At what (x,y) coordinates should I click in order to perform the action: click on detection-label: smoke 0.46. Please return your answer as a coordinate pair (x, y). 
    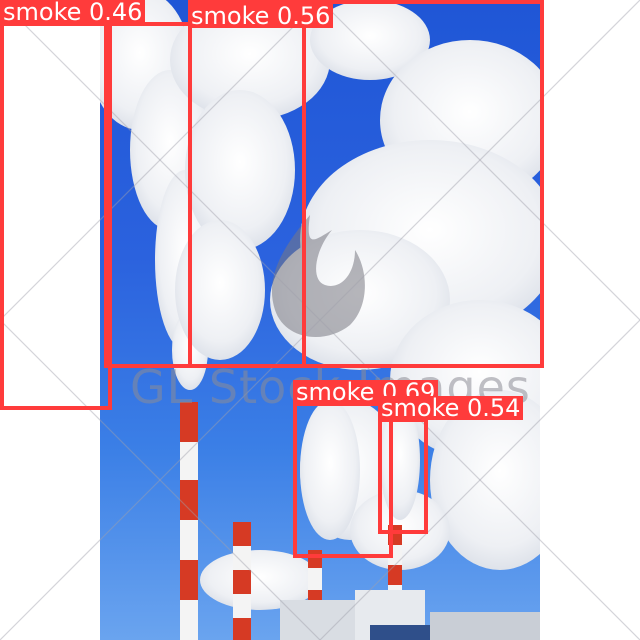
    Looking at the image, I should click on (73, 12).